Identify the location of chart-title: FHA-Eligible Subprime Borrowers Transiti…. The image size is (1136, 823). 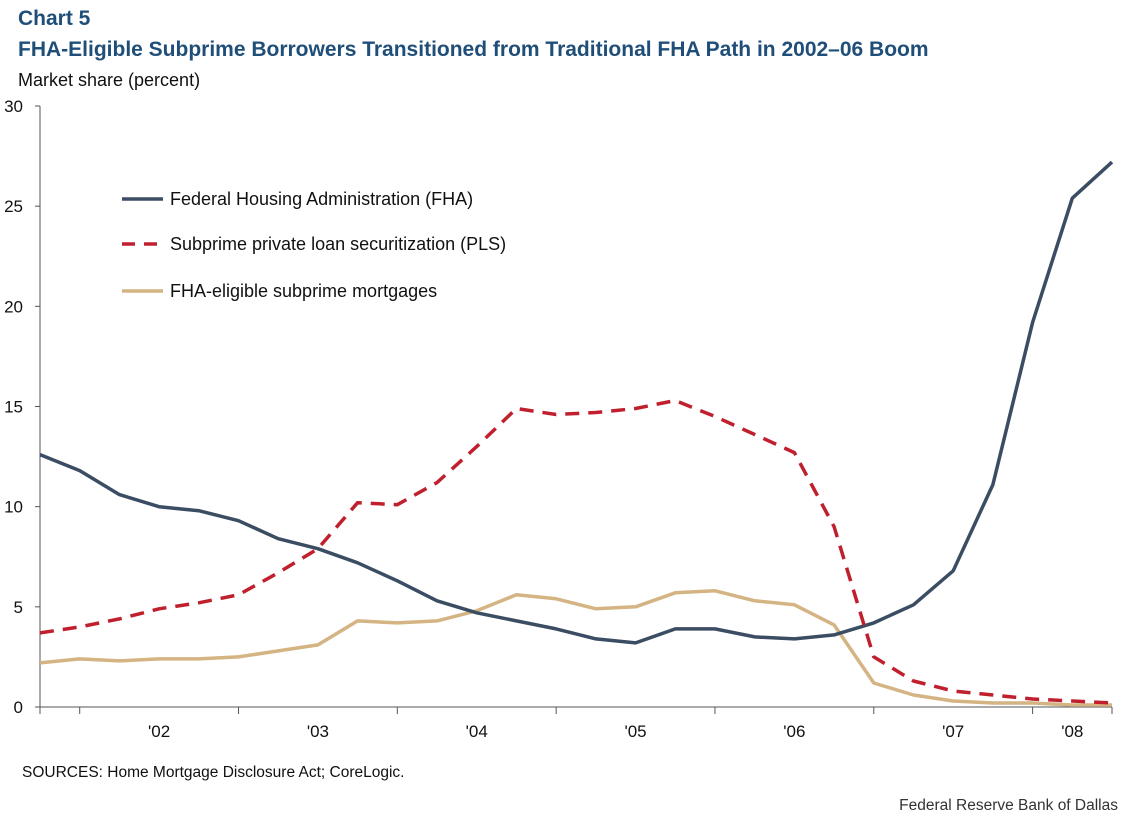
(473, 49).